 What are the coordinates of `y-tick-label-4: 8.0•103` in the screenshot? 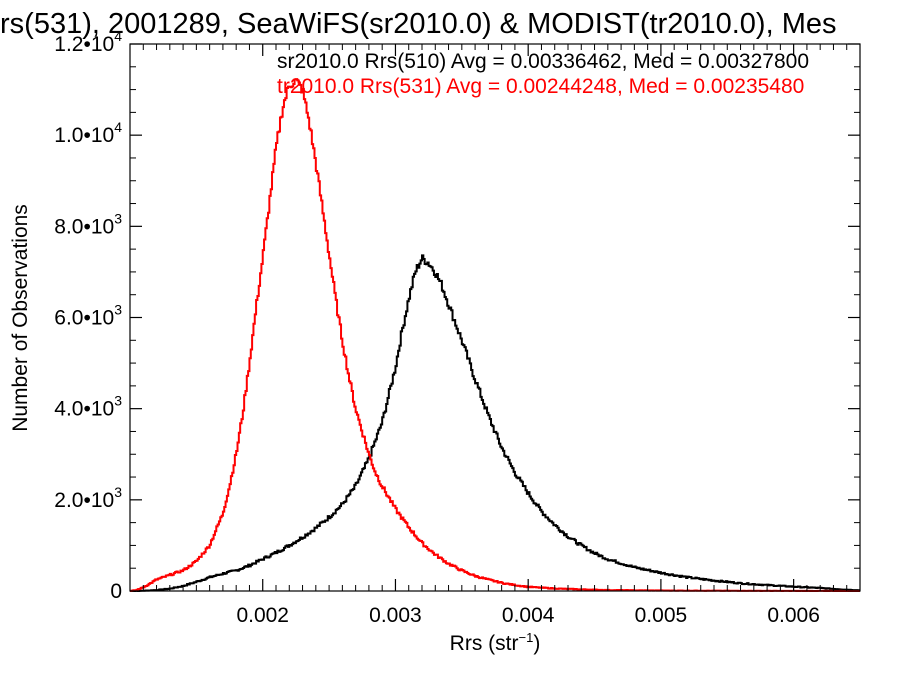 It's located at (88, 224).